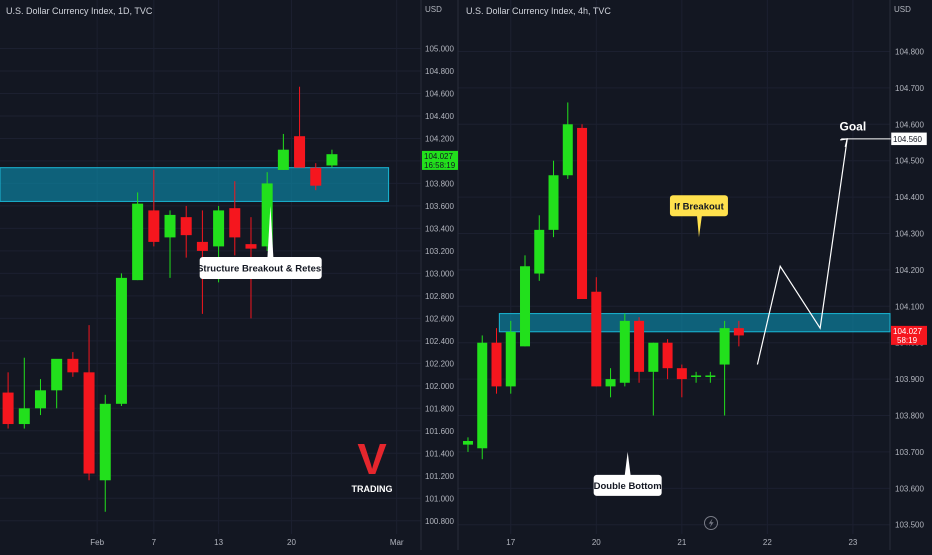  Describe the element at coordinates (907, 139) in the screenshot. I see `goal-price: 104.560` at that location.